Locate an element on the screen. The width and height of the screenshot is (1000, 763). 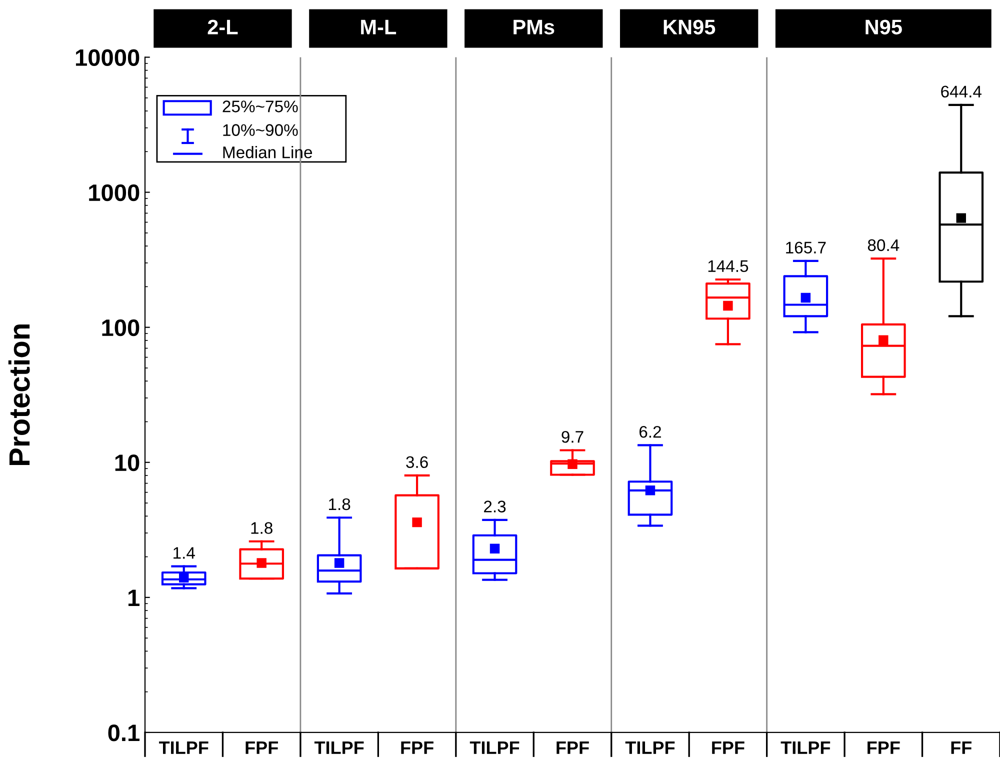
annotation: 25%~75% is located at coordinates (260, 106).